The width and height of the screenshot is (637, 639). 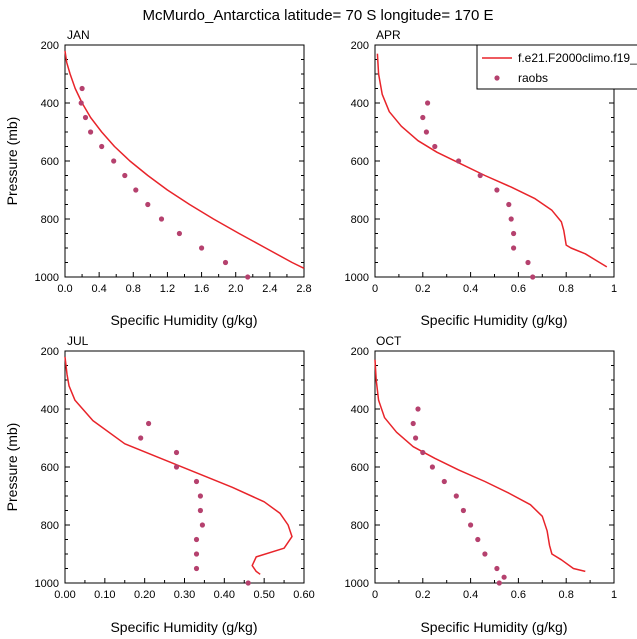 What do you see at coordinates (235, 289) in the screenshot?
I see `panel-jan-xtick-label: 2.0` at bounding box center [235, 289].